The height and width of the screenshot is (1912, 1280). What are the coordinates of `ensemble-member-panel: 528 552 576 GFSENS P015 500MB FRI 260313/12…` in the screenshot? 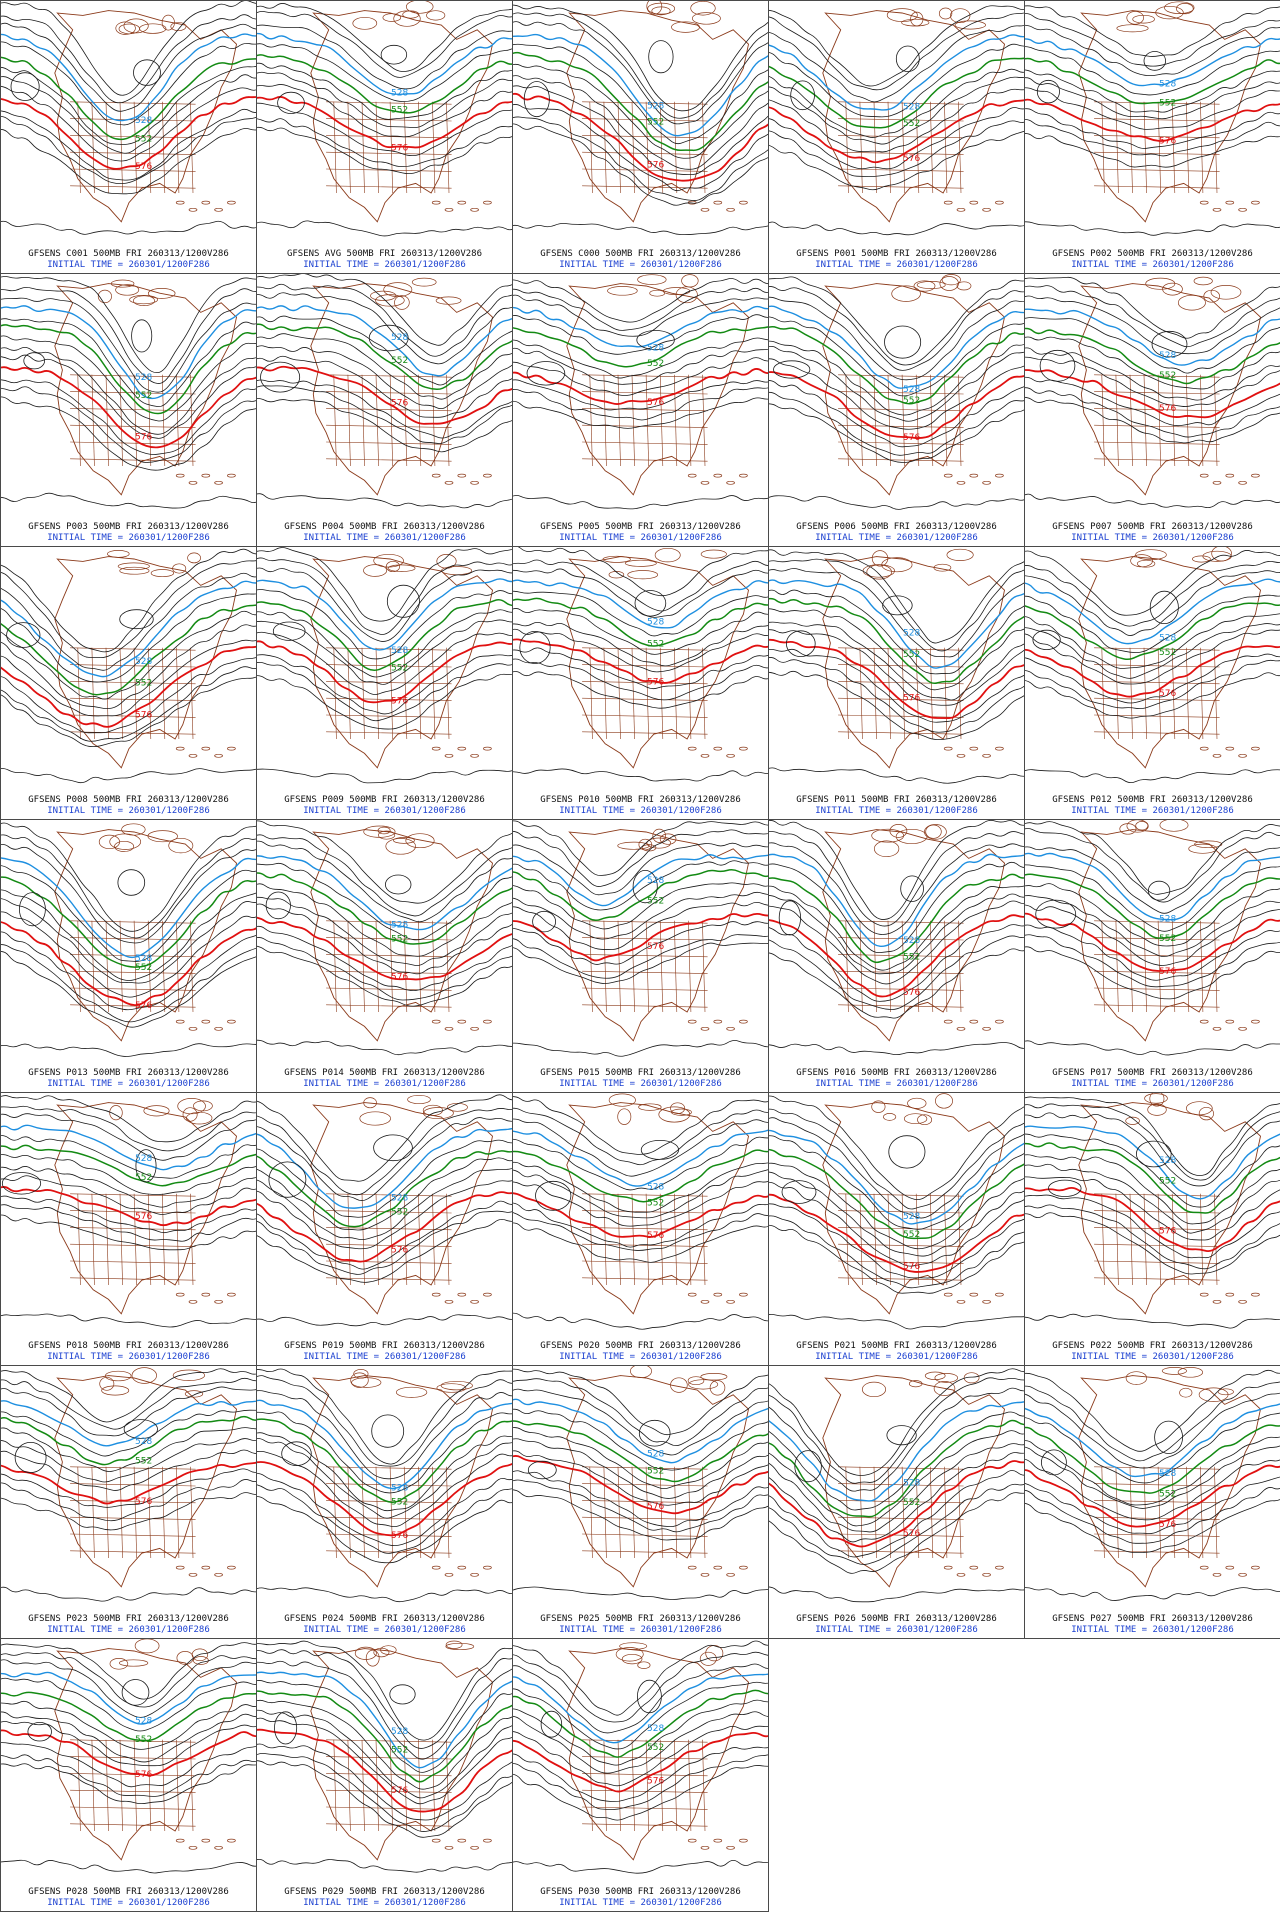 It's located at (640, 956).